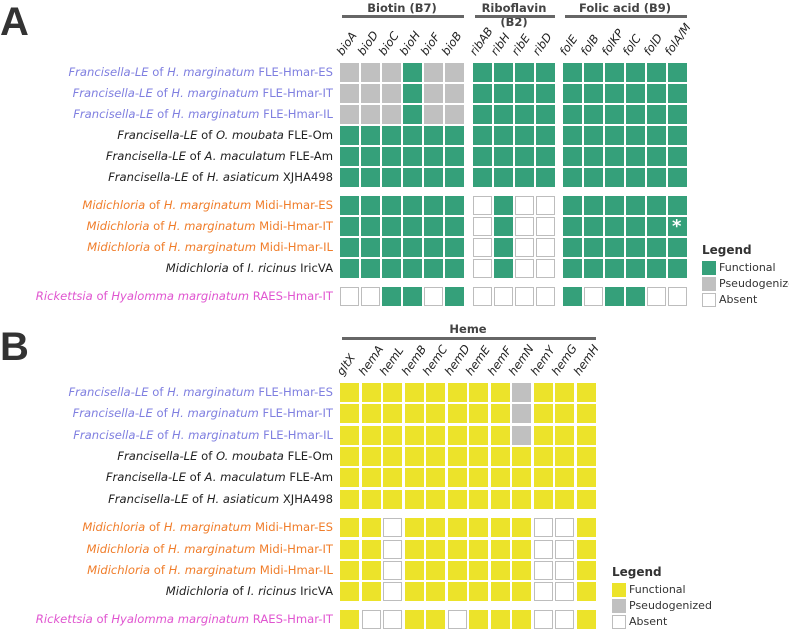 The height and width of the screenshot is (630, 789). I want to click on gene-label-bioA: bioA, so click(346, 43).